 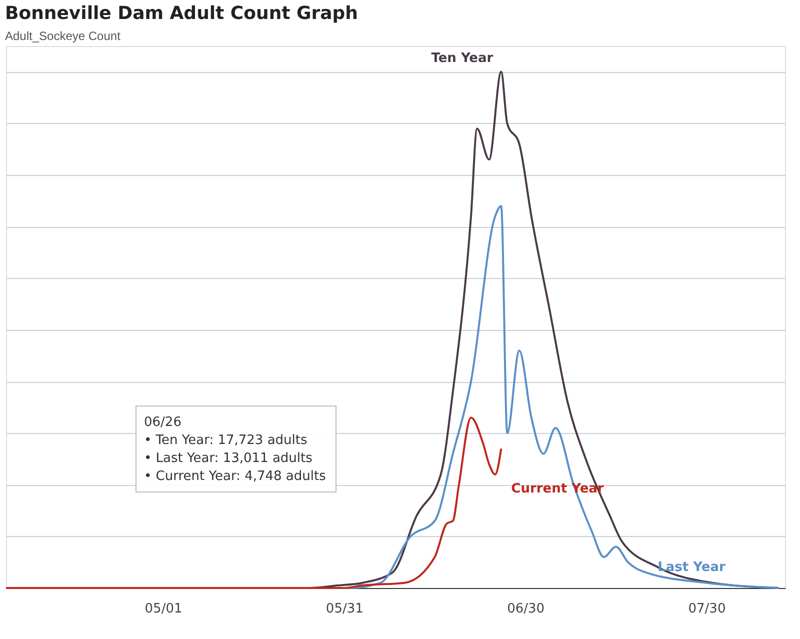 What do you see at coordinates (163, 422) in the screenshot?
I see `annotation: 06/26` at bounding box center [163, 422].